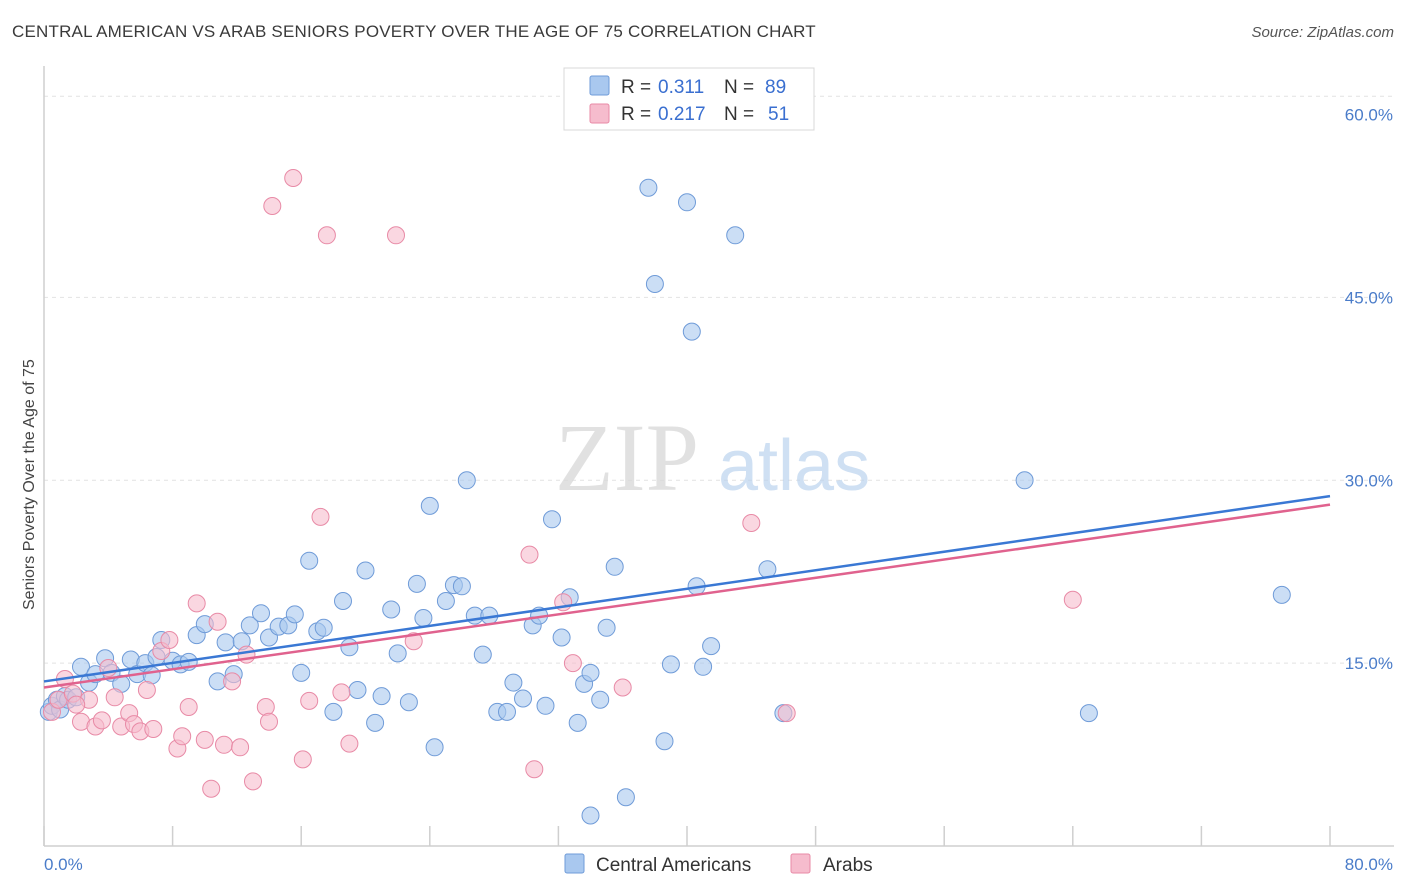 Image resolution: width=1406 pixels, height=892 pixels. What do you see at coordinates (673, 865) in the screenshot?
I see `series-legend-label-central: Central Americans` at bounding box center [673, 865].